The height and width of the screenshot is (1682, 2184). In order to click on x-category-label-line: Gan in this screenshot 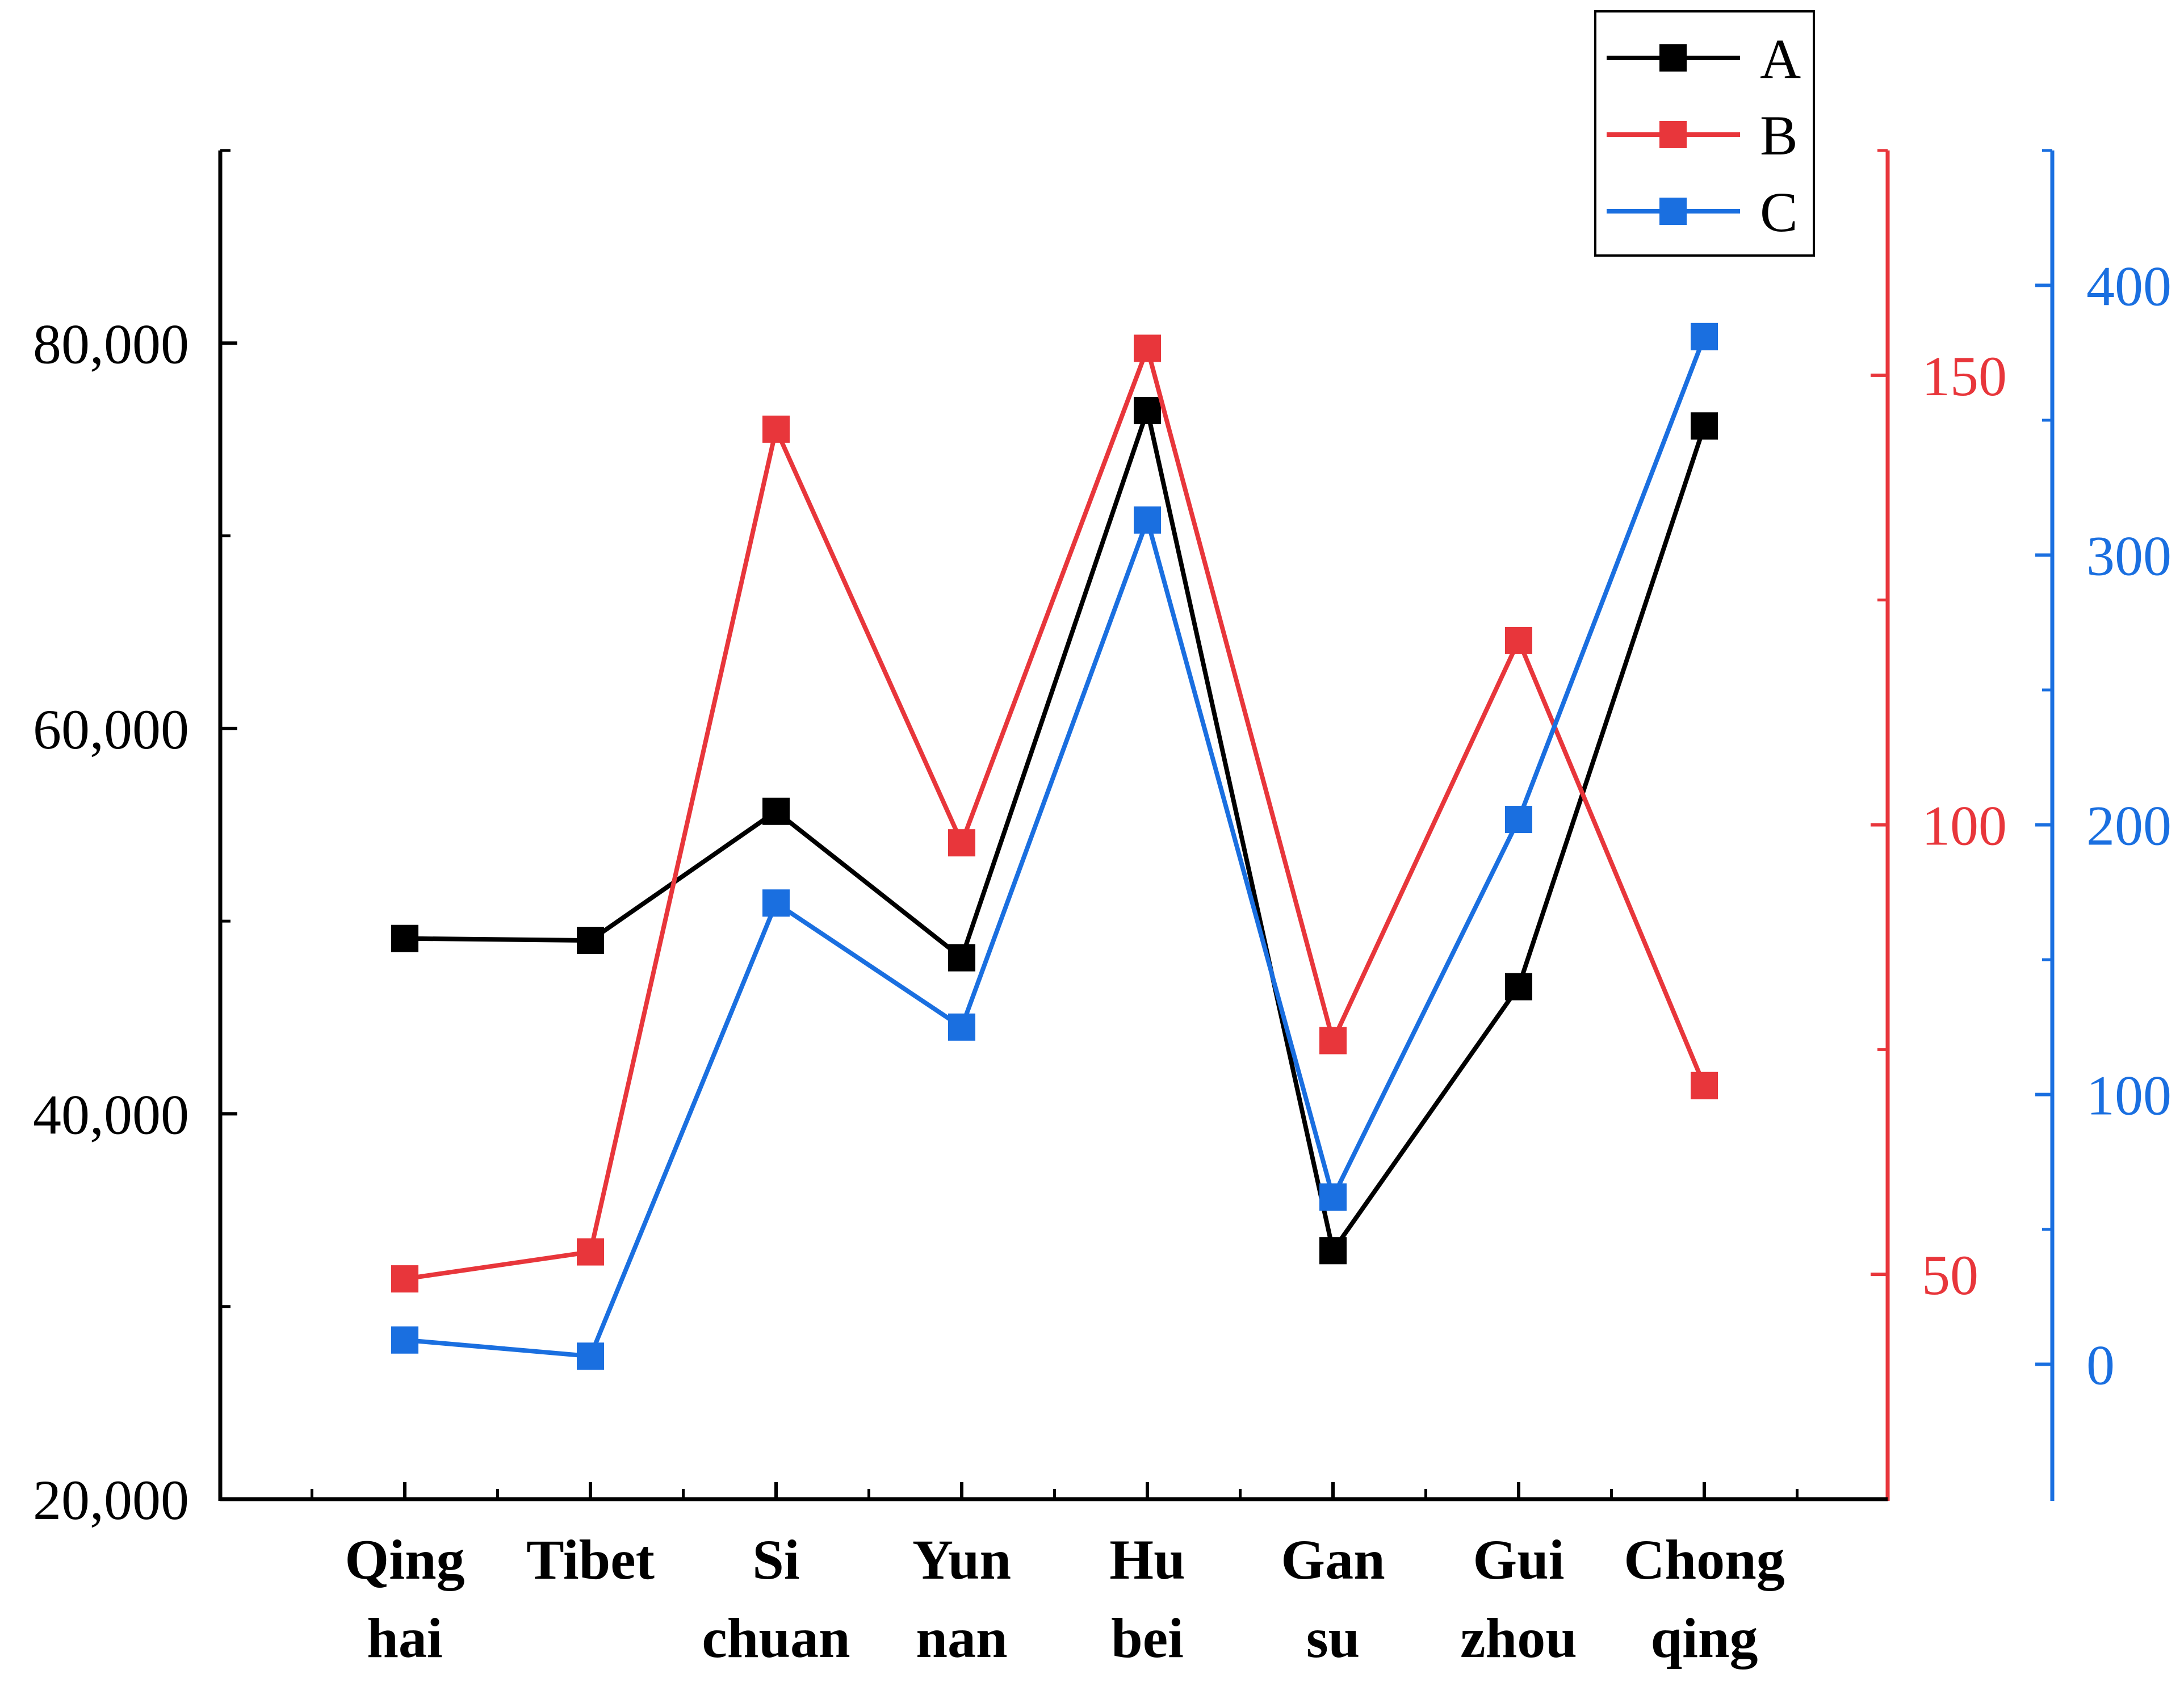, I will do `click(1333, 1559)`.